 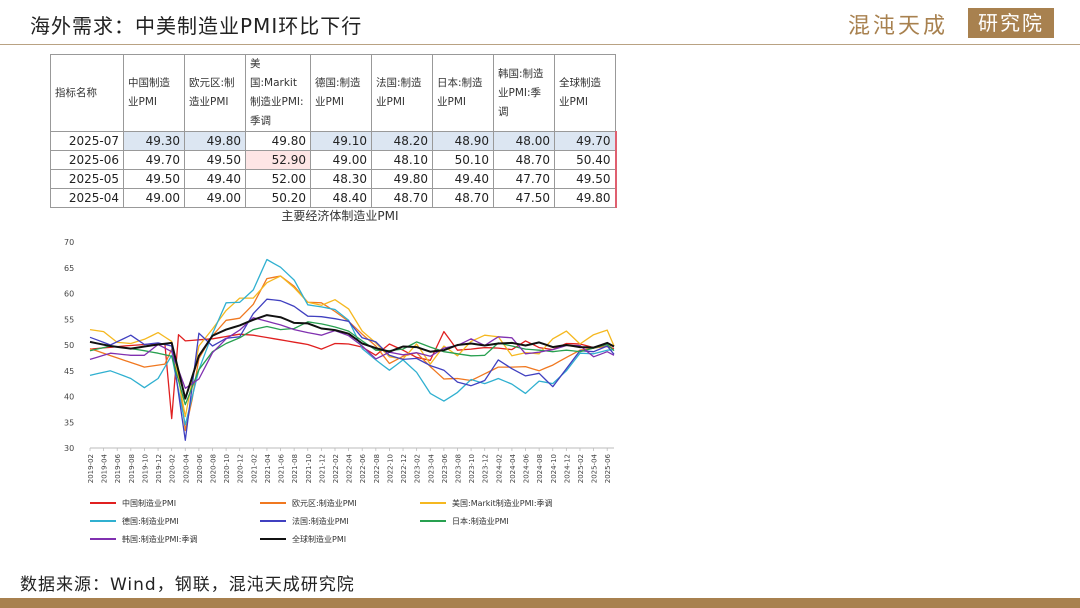 I want to click on y-tick-label: 35, so click(x=69, y=422).